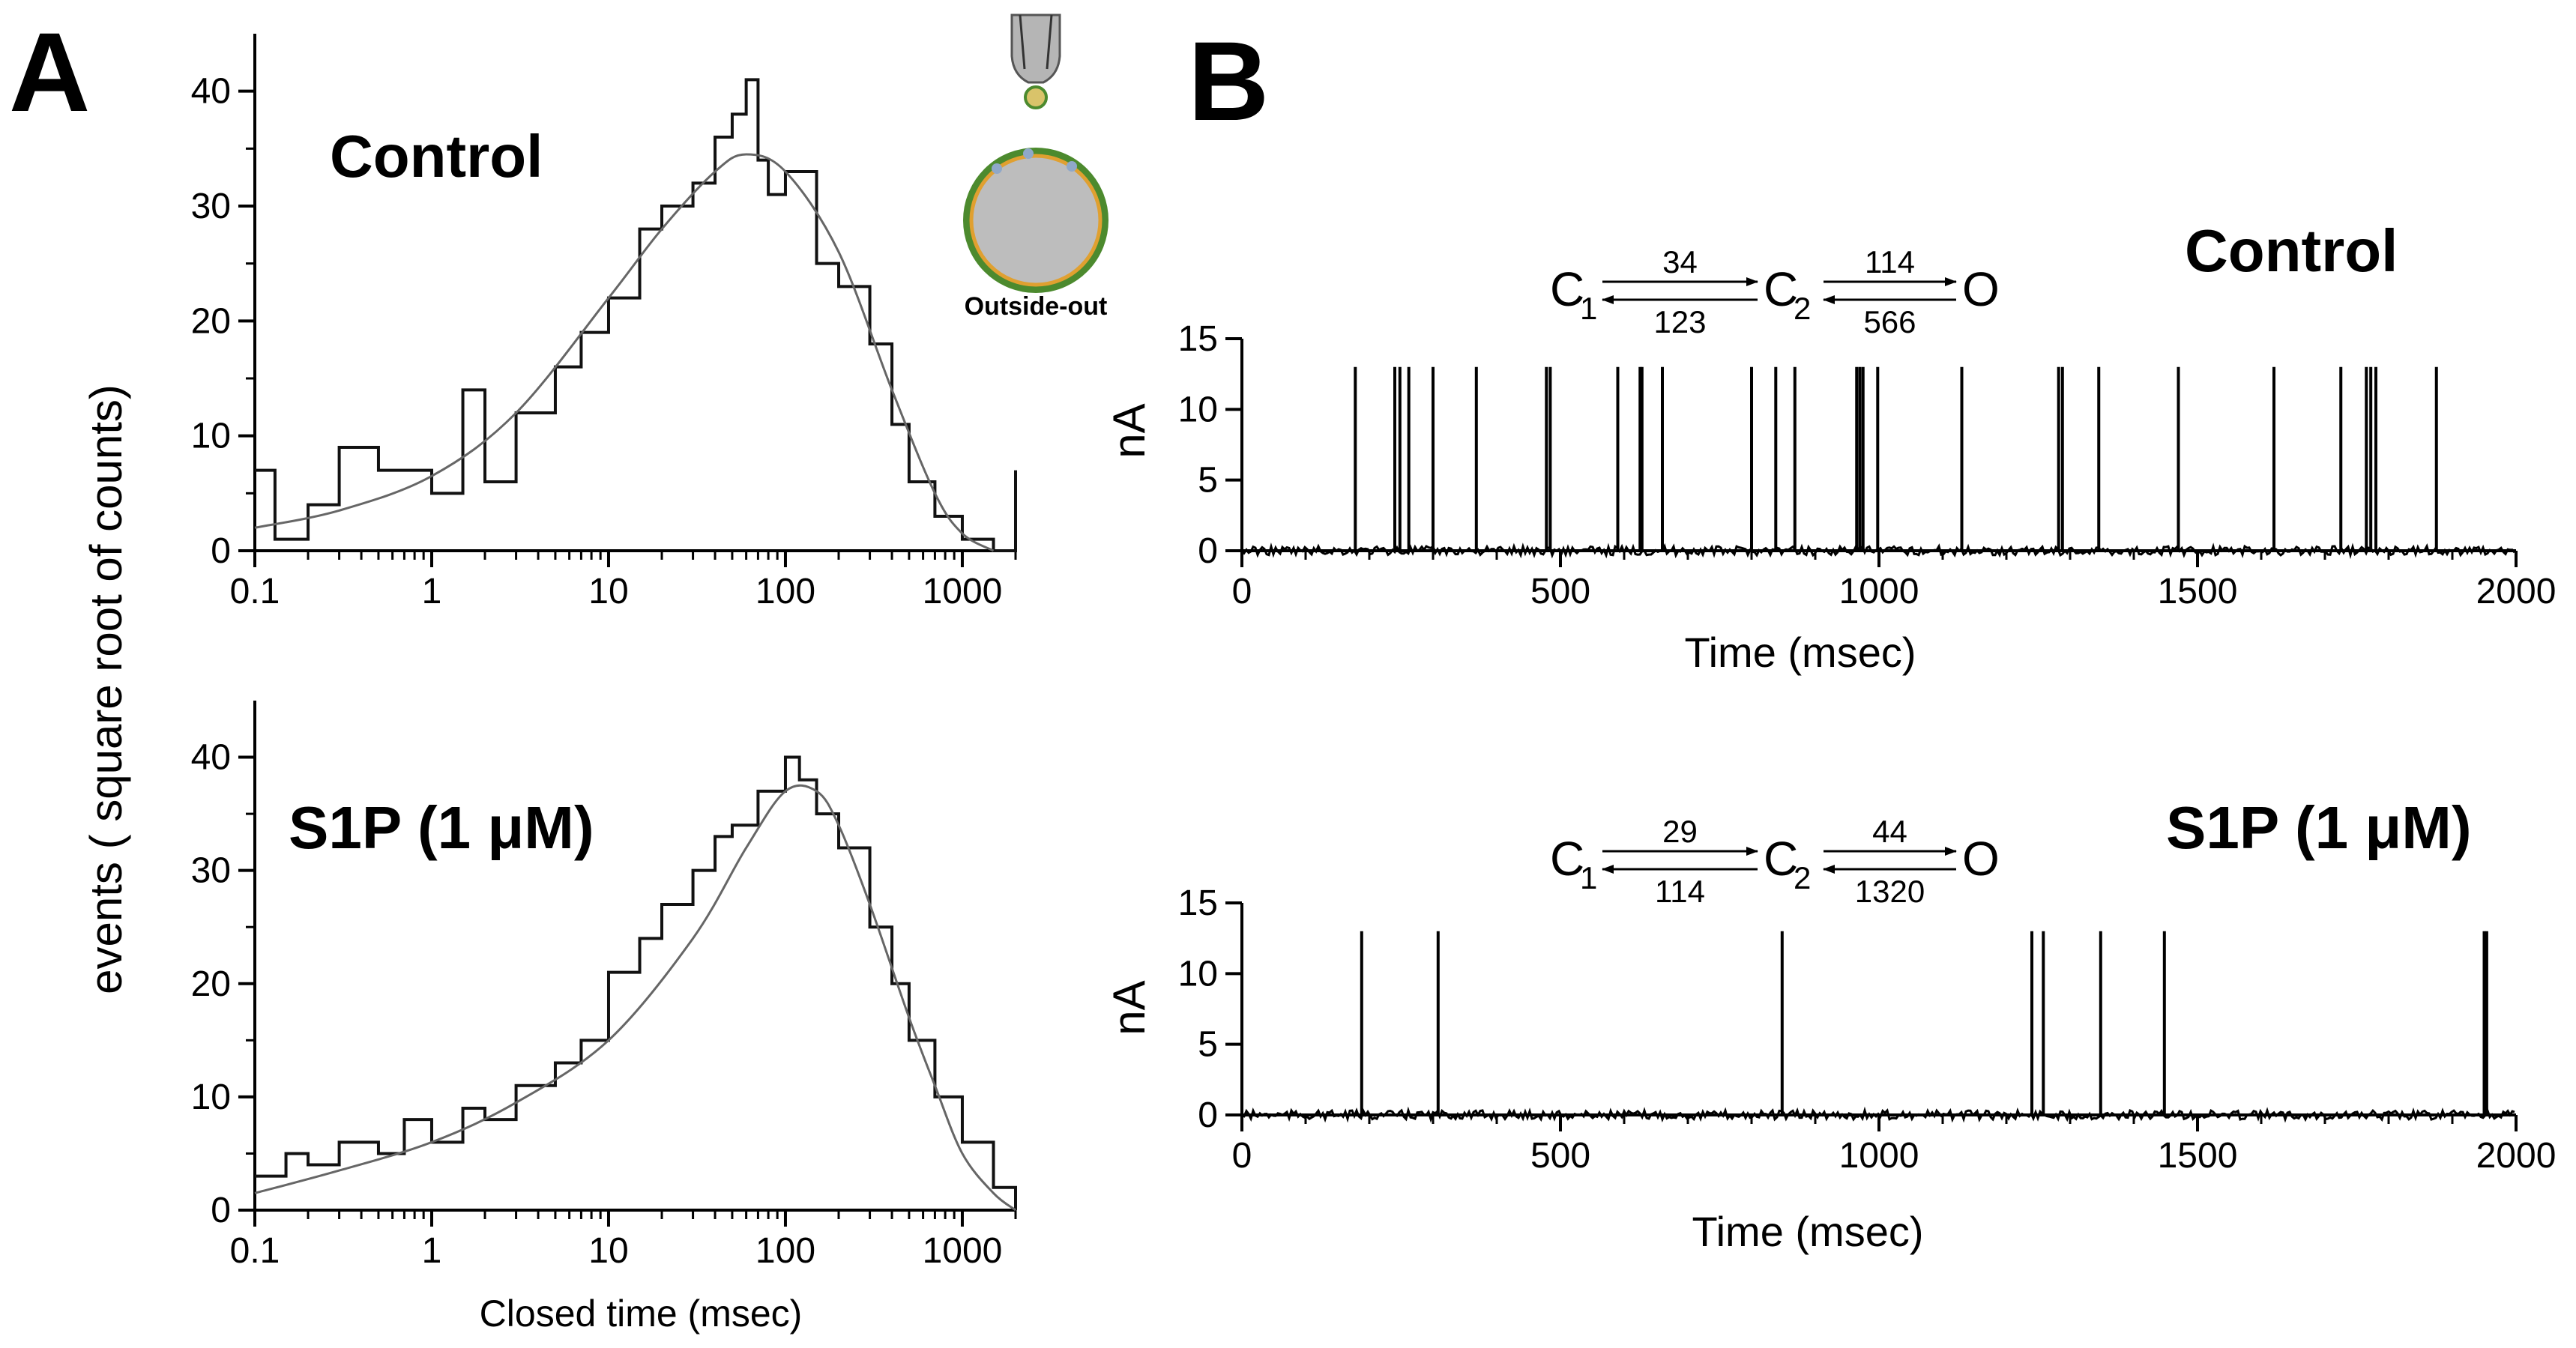 The image size is (2576, 1348). Describe the element at coordinates (1198, 409) in the screenshot. I see `b-top-ytick-label: 10` at that location.